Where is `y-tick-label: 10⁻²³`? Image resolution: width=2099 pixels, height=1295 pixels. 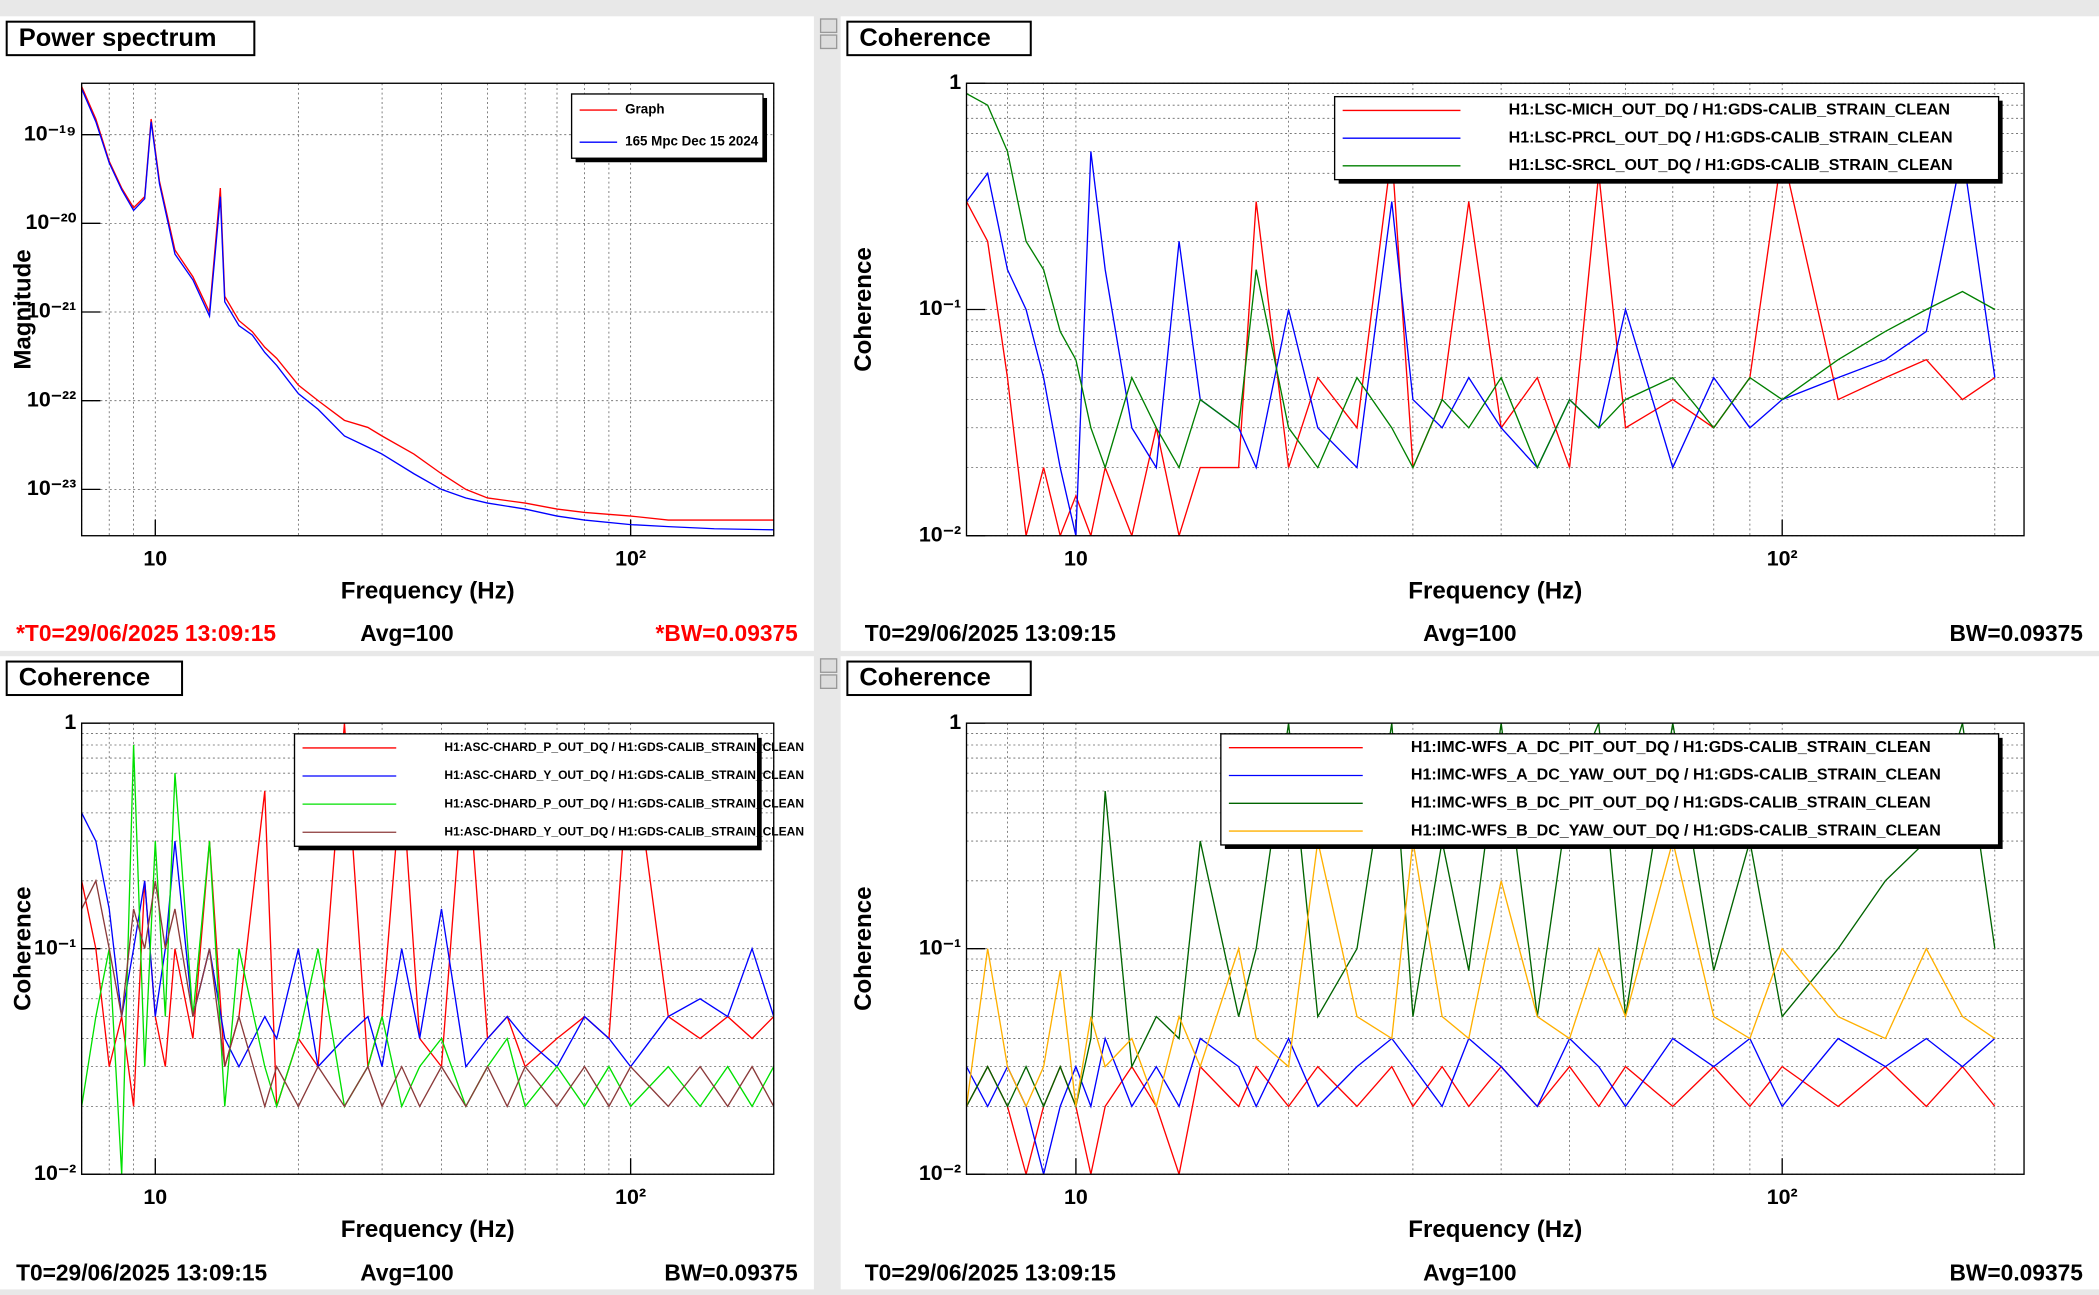
y-tick-label: 10⁻²³ is located at coordinates (51, 488).